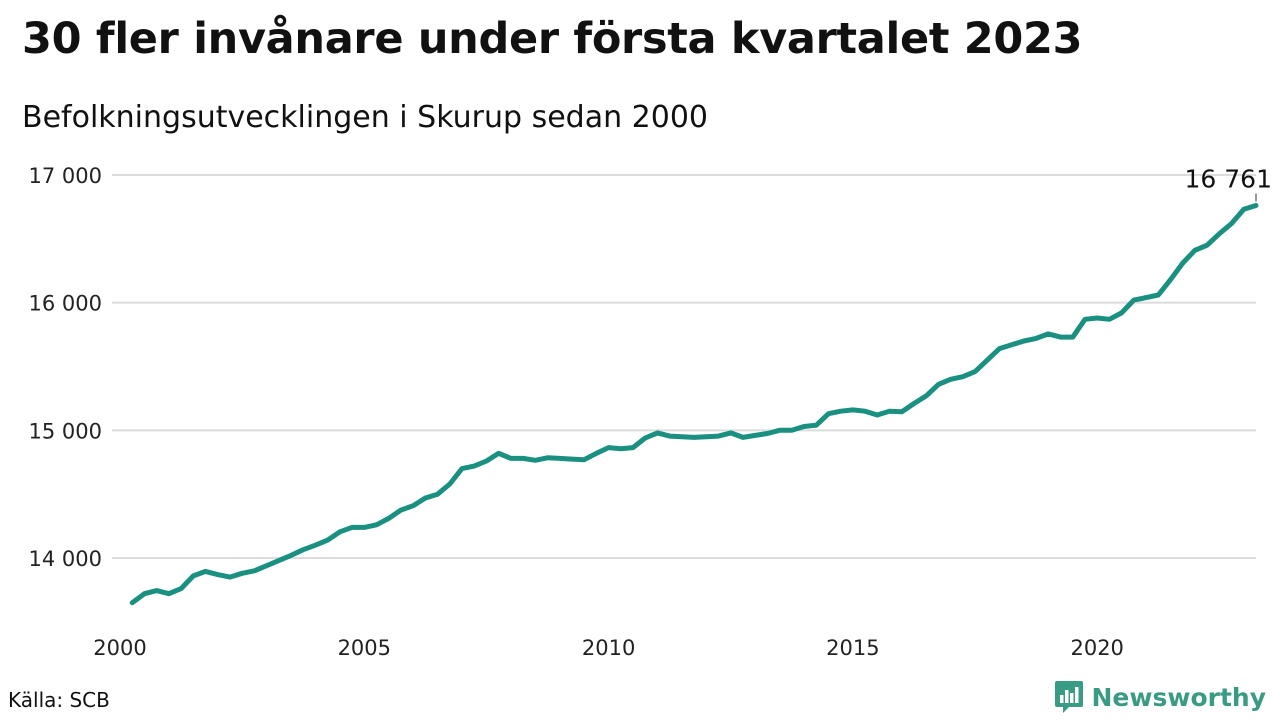  What do you see at coordinates (1228, 179) in the screenshot?
I see `last-value-label: 16 761` at bounding box center [1228, 179].